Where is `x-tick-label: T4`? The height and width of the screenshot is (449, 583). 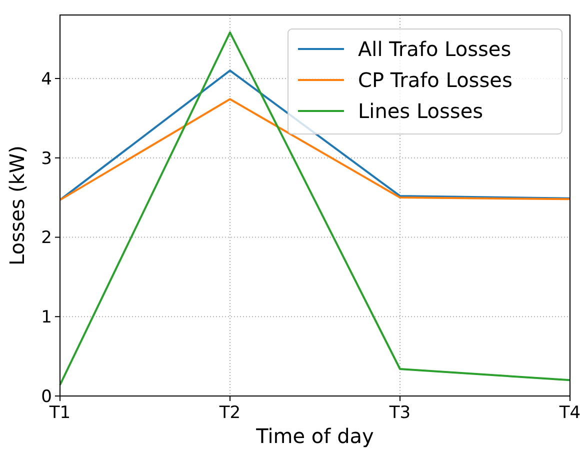
x-tick-label: T4 is located at coordinates (569, 413).